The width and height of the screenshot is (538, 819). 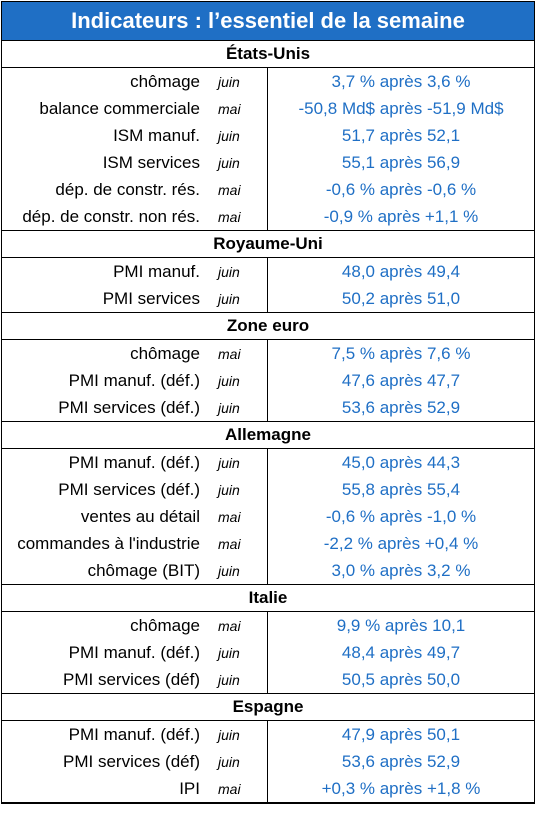 What do you see at coordinates (156, 135) in the screenshot?
I see `indicator-label: ISM manuf.` at bounding box center [156, 135].